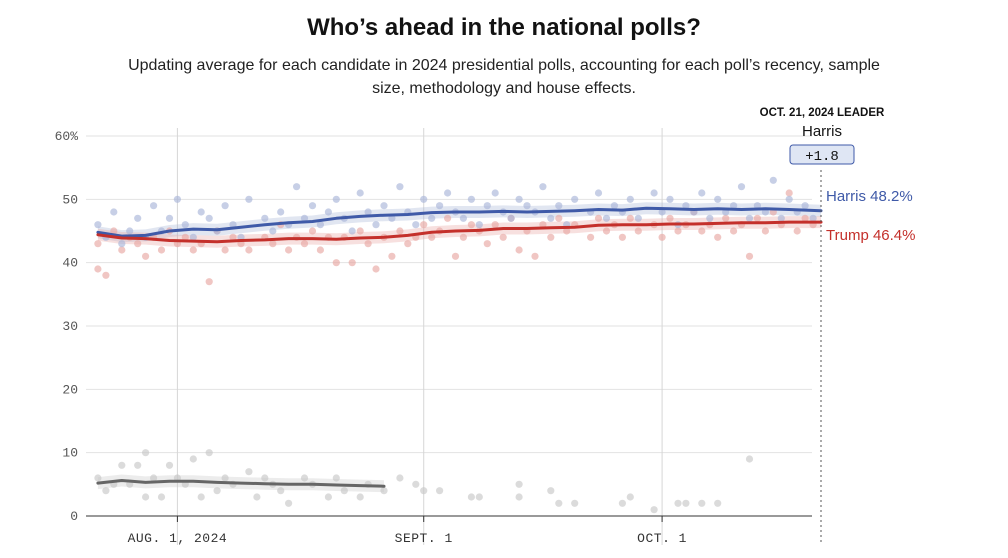 Image resolution: width=1008 pixels, height=558 pixels. I want to click on y-tick-label: 30, so click(70, 326).